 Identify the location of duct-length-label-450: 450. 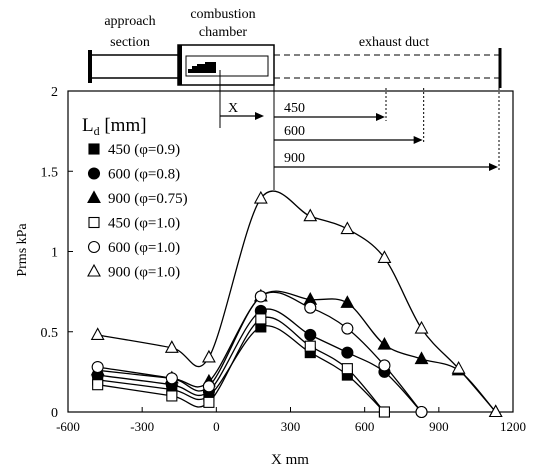
(294, 108).